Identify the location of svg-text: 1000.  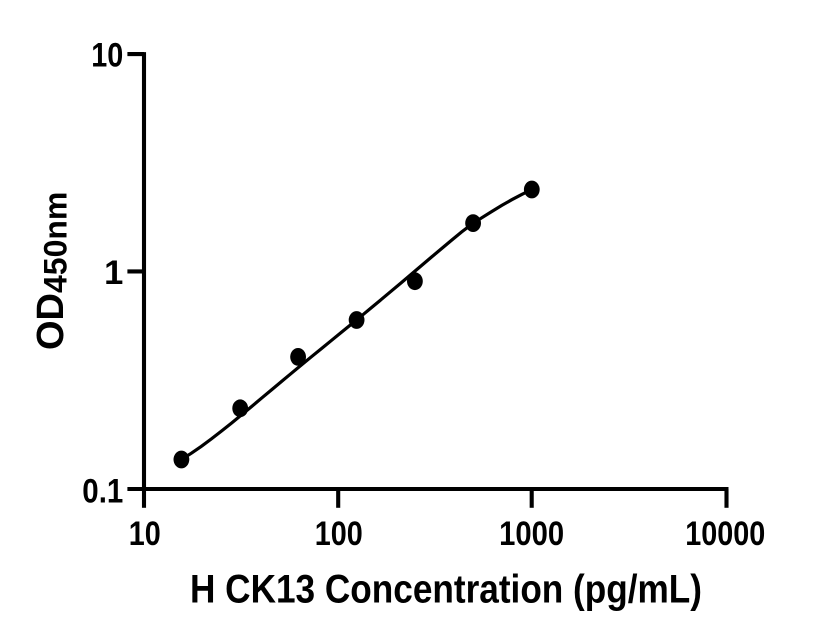
(531, 534).